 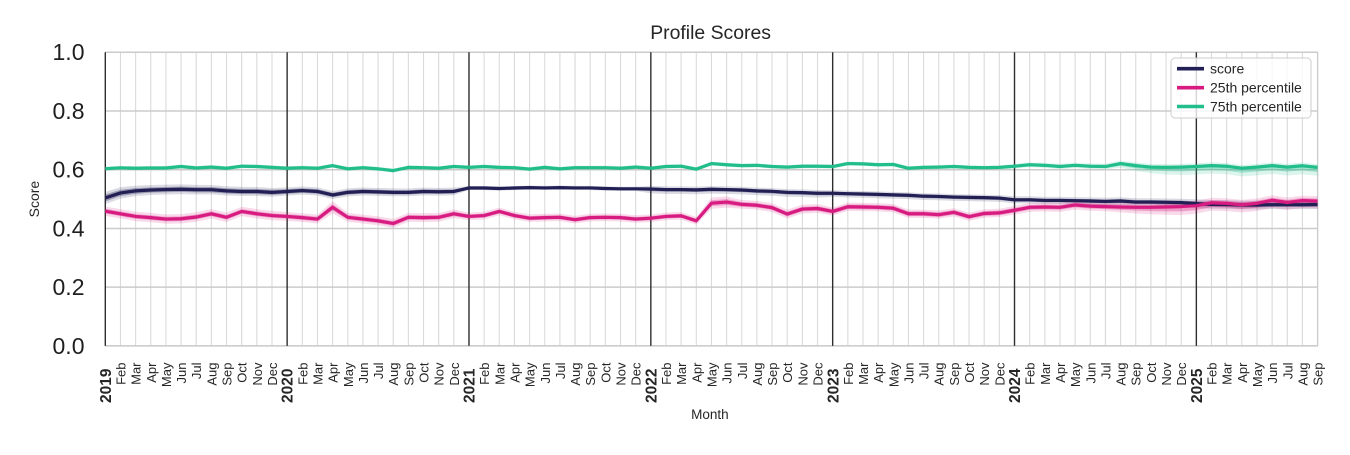 I want to click on svg-text: 2025, so click(x=1197, y=385).